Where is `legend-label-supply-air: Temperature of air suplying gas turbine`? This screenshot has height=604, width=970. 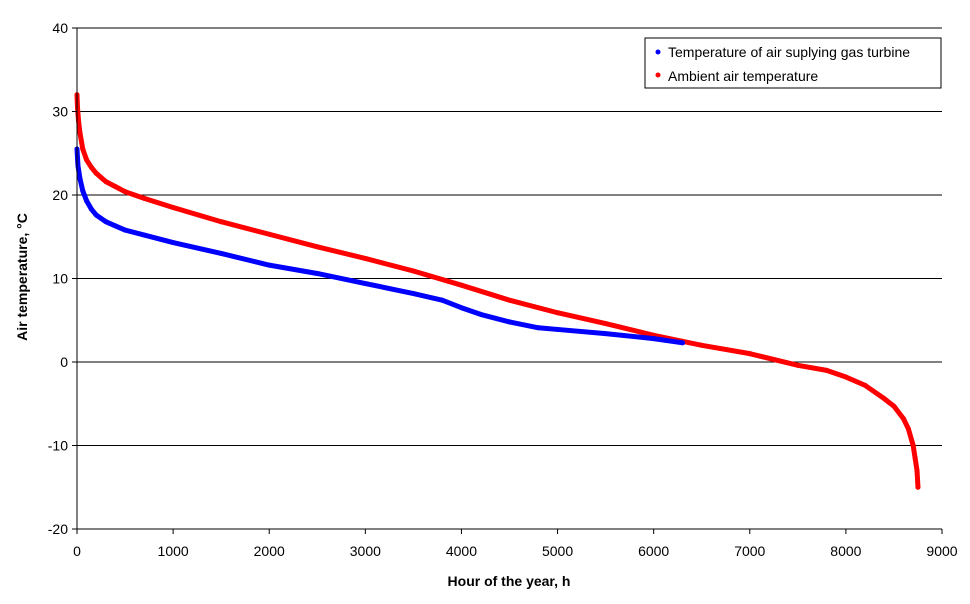
legend-label-supply-air: Temperature of air suplying gas turbine is located at coordinates (789, 52).